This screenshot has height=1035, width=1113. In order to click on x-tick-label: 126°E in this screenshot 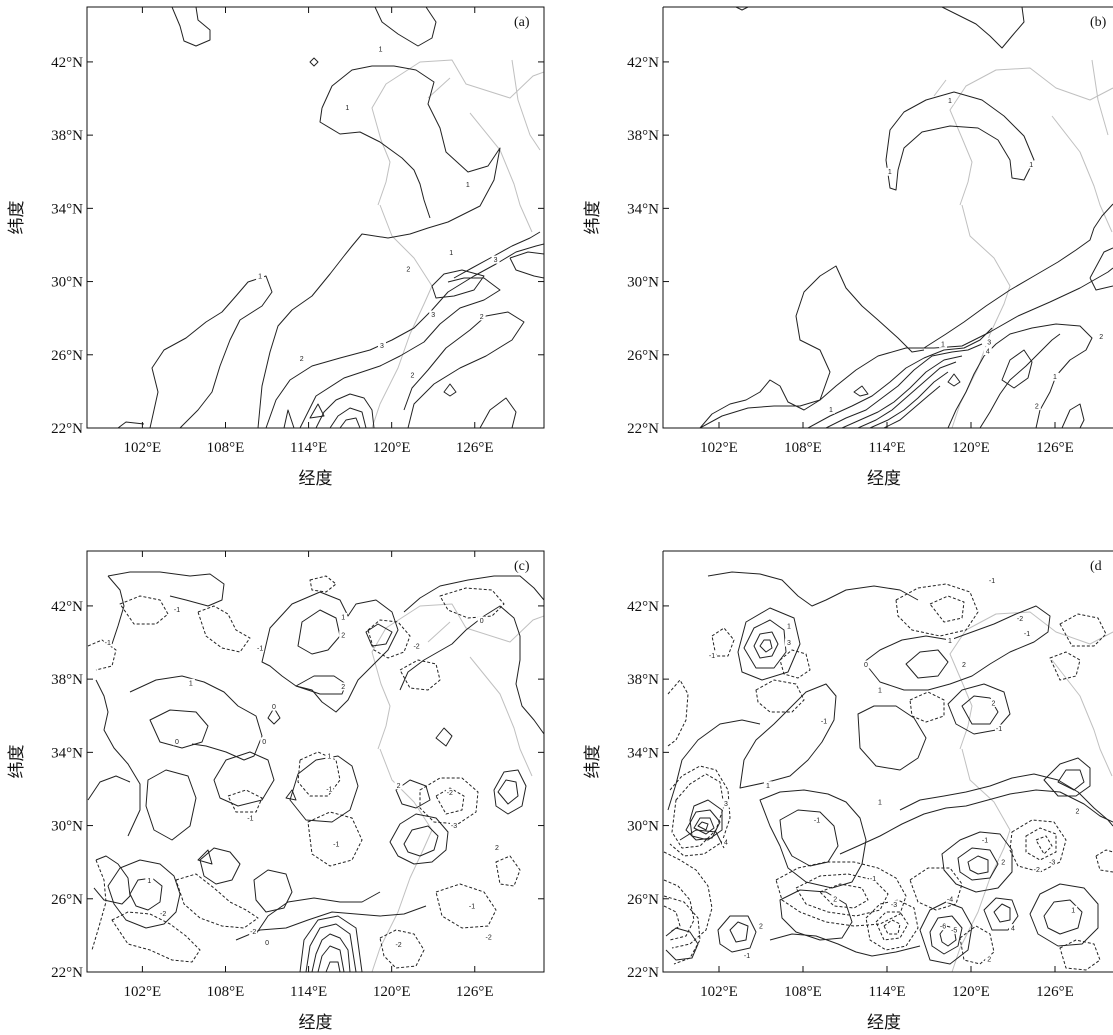, I will do `click(475, 448)`.